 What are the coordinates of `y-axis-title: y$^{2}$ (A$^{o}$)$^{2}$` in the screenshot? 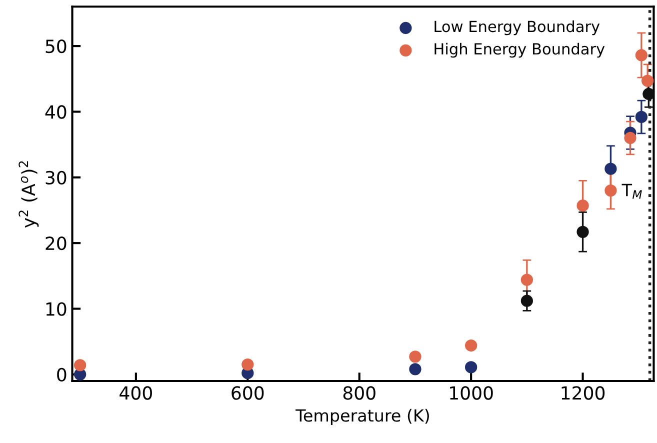 It's located at (28, 194).